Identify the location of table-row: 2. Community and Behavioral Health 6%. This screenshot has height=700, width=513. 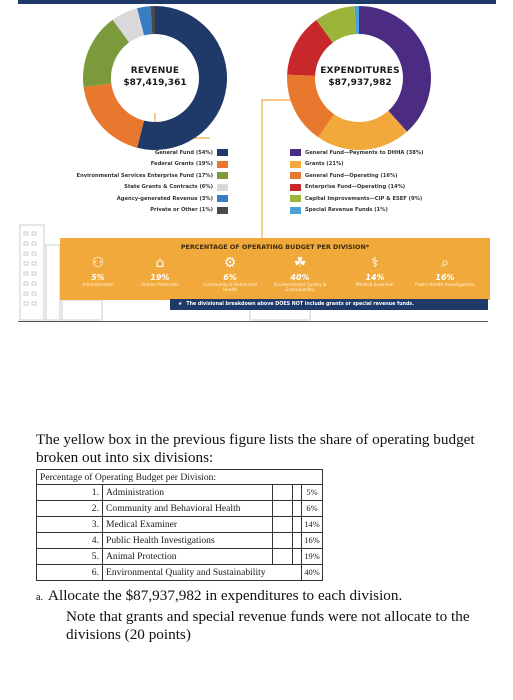
(179, 508).